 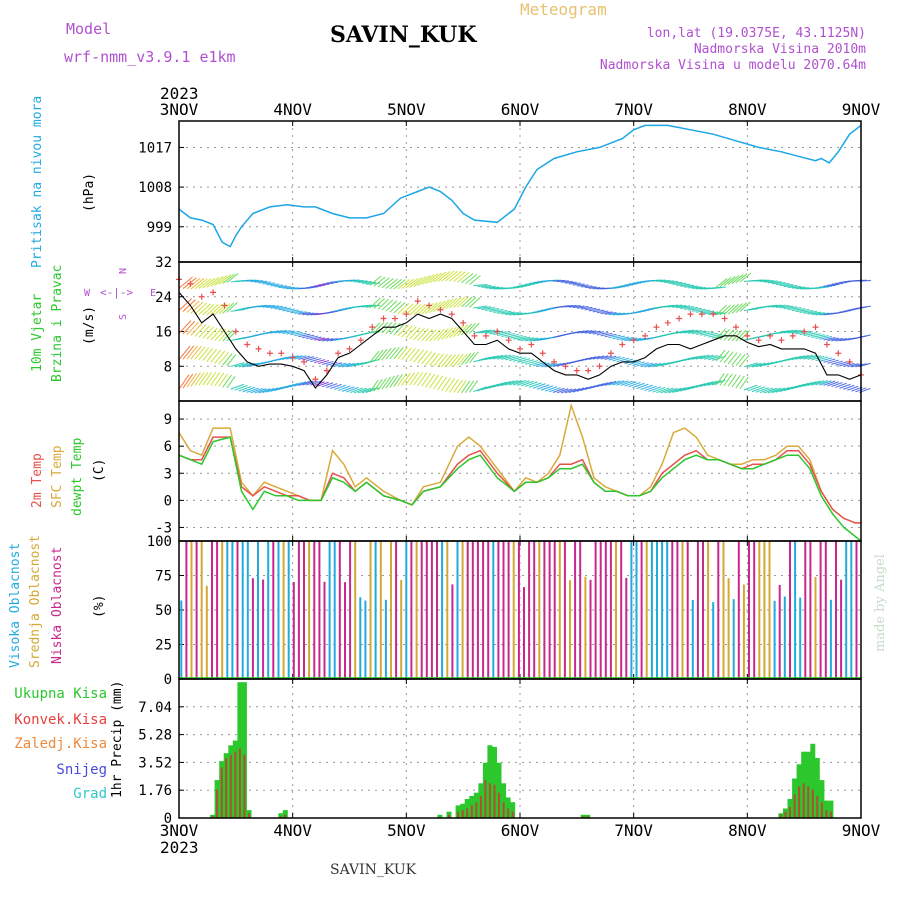 I want to click on panel-frame-precip, so click(x=520, y=748).